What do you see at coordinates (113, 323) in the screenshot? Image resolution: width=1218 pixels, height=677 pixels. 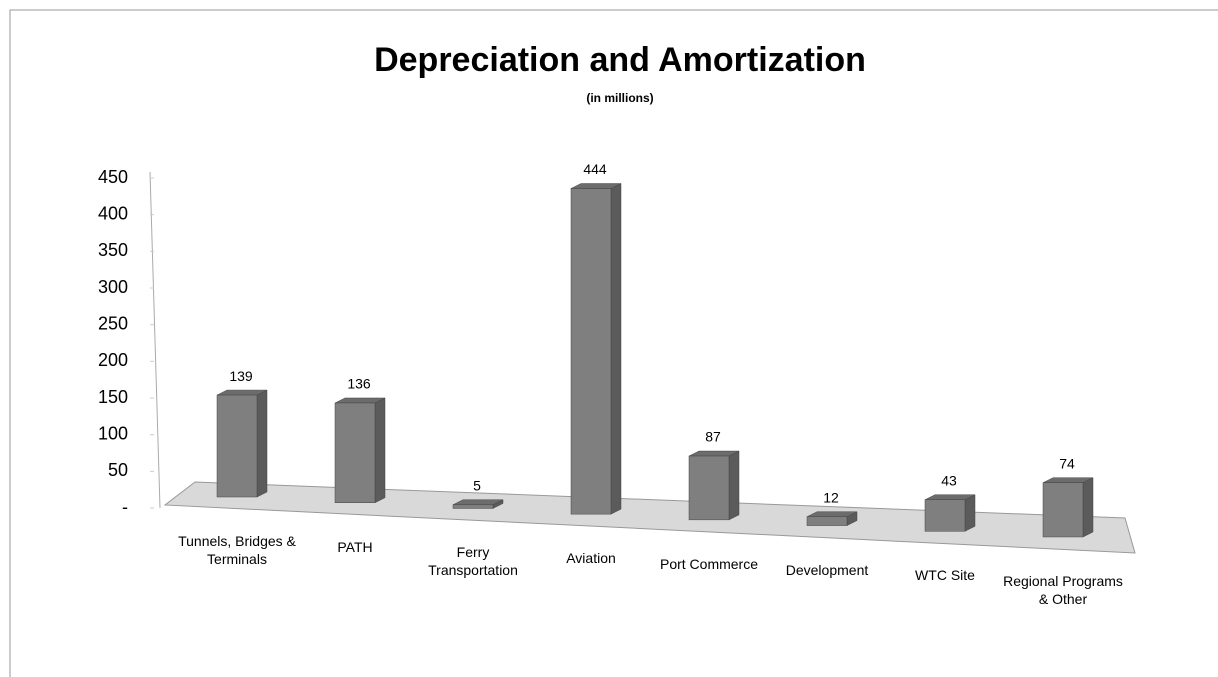 I see `y-tick-label: 250` at bounding box center [113, 323].